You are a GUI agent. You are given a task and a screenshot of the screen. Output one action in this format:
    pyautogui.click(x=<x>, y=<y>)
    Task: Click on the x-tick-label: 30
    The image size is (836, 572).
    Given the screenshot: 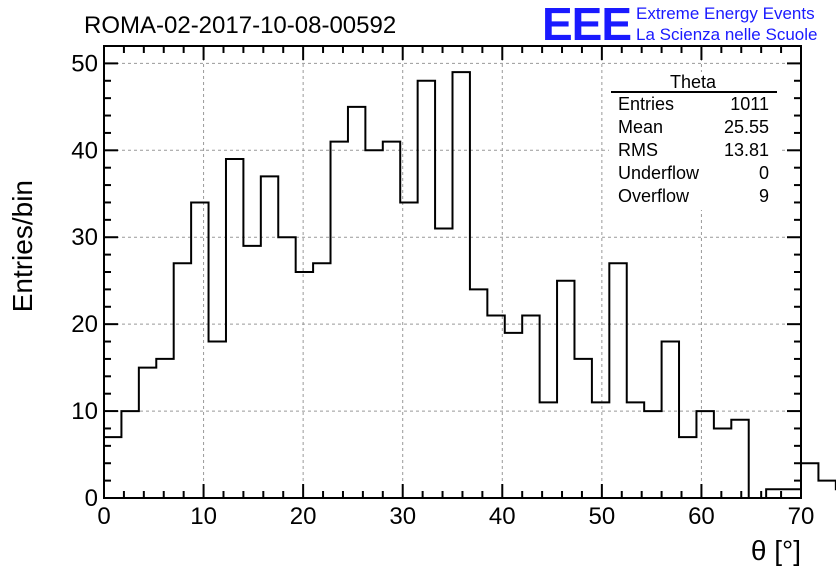 What is the action you would take?
    pyautogui.click(x=402, y=516)
    